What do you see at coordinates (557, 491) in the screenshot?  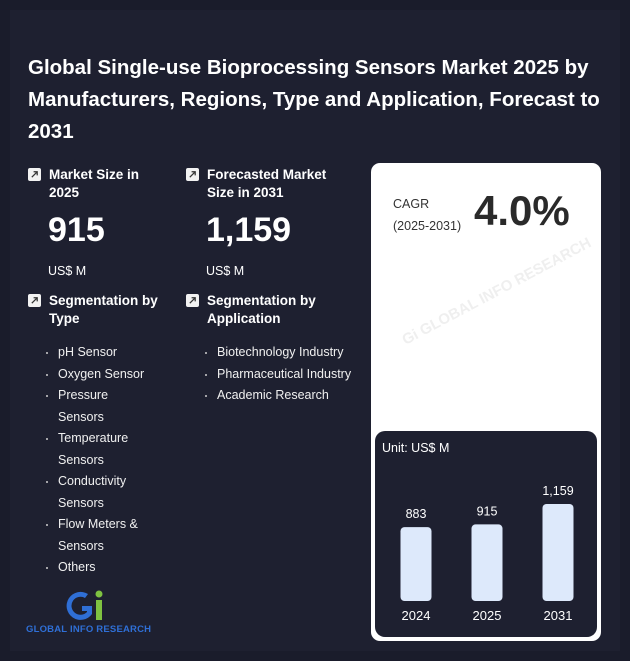 I see `bar-value-label: 1,159` at bounding box center [557, 491].